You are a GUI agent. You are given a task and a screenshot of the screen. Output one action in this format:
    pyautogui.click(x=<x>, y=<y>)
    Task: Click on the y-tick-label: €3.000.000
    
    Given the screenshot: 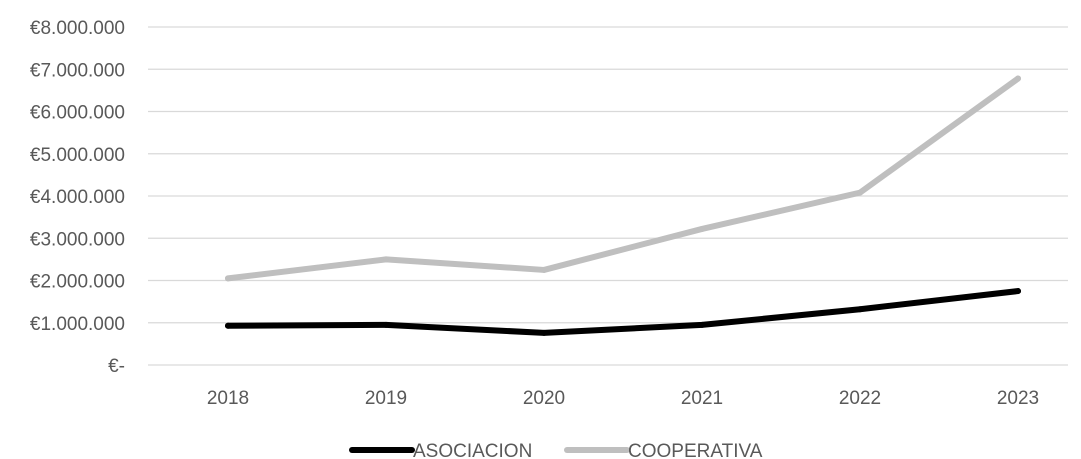 What is the action you would take?
    pyautogui.click(x=77, y=239)
    